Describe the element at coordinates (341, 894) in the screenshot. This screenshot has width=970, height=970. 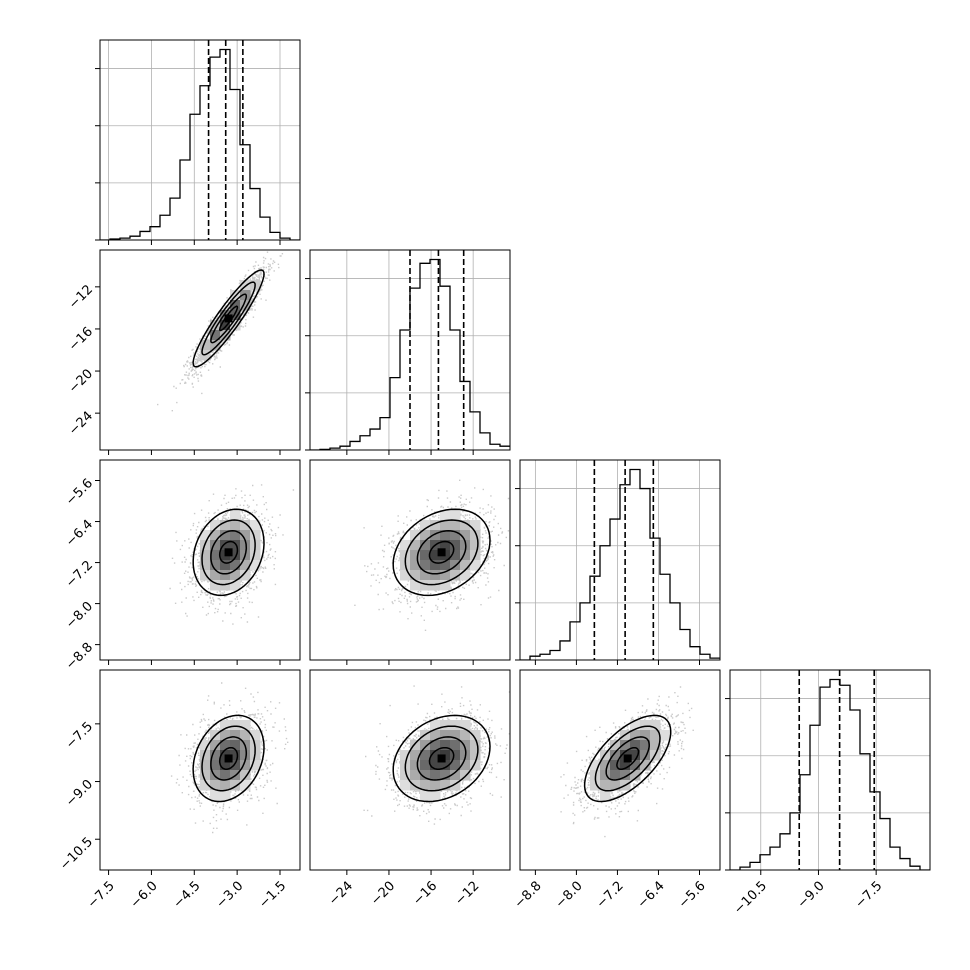
I see `x-tick-label: −24` at that location.